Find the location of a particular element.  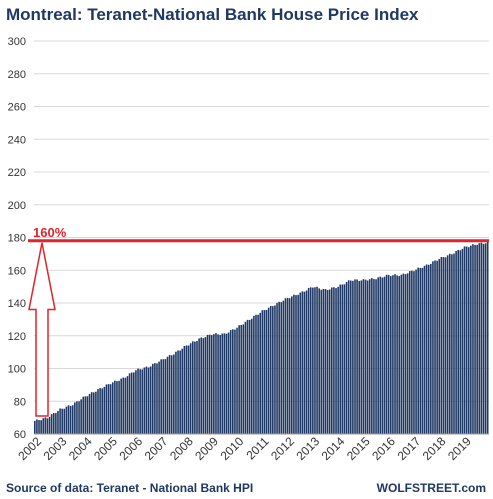

up-arrow-icon is located at coordinates (42, 329).